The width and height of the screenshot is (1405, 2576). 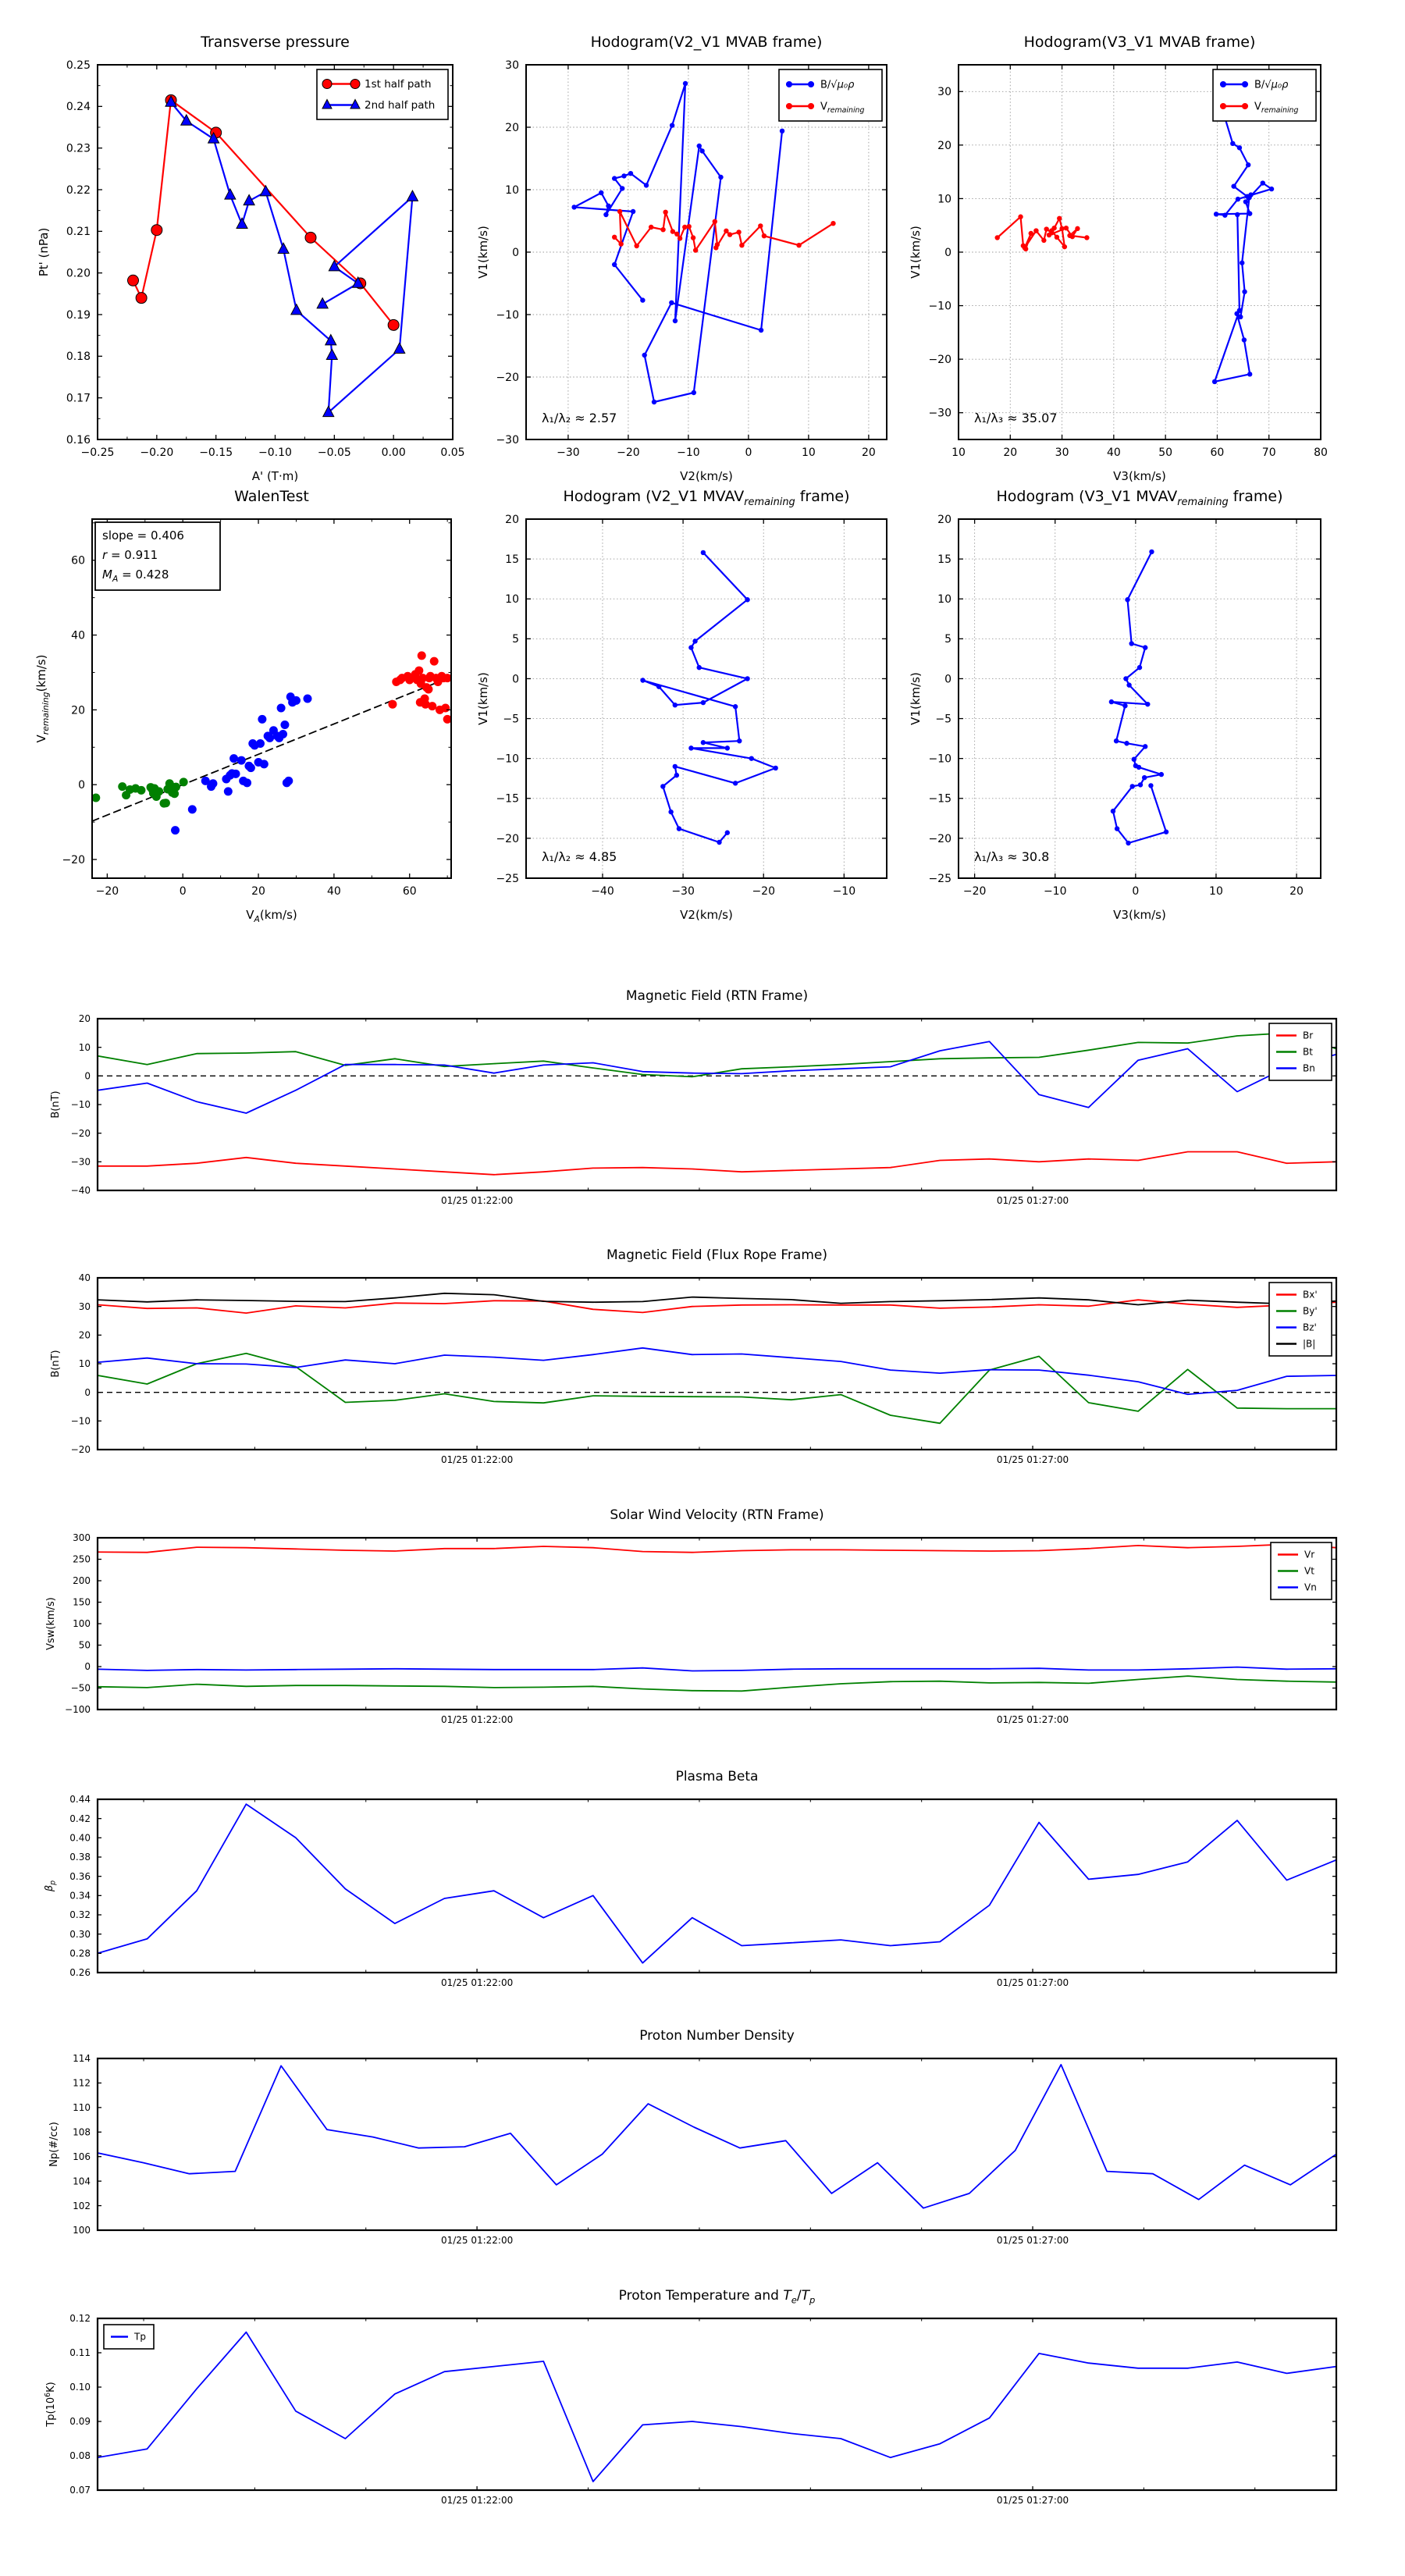 I want to click on legend: Br Bt Bn, so click(x=1300, y=1052).